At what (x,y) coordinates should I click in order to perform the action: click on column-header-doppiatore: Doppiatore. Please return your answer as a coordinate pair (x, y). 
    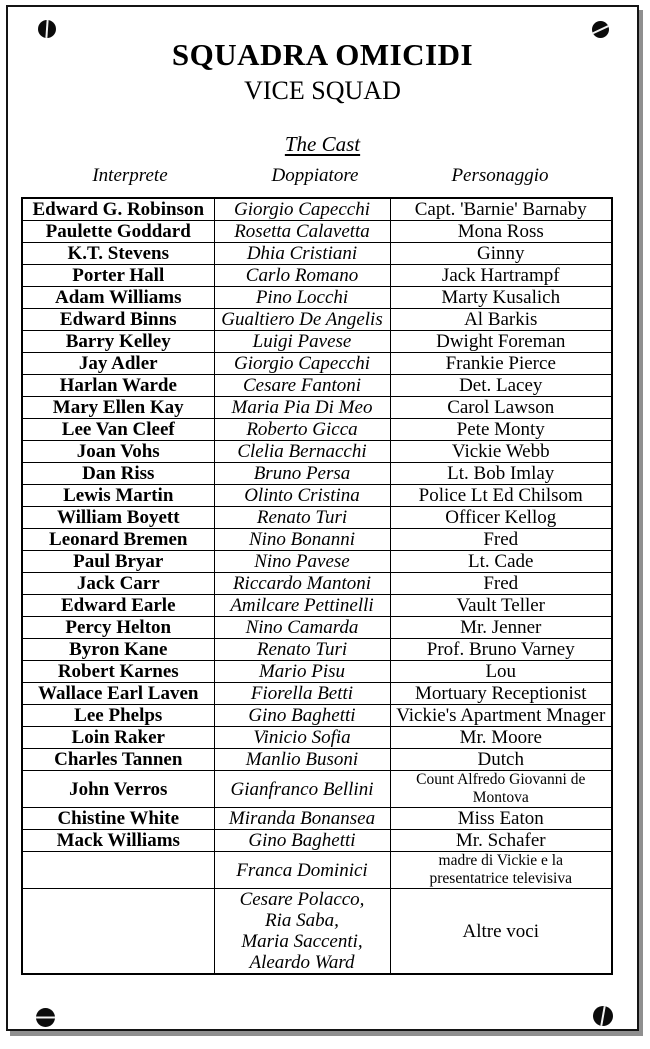
    Looking at the image, I should click on (315, 175).